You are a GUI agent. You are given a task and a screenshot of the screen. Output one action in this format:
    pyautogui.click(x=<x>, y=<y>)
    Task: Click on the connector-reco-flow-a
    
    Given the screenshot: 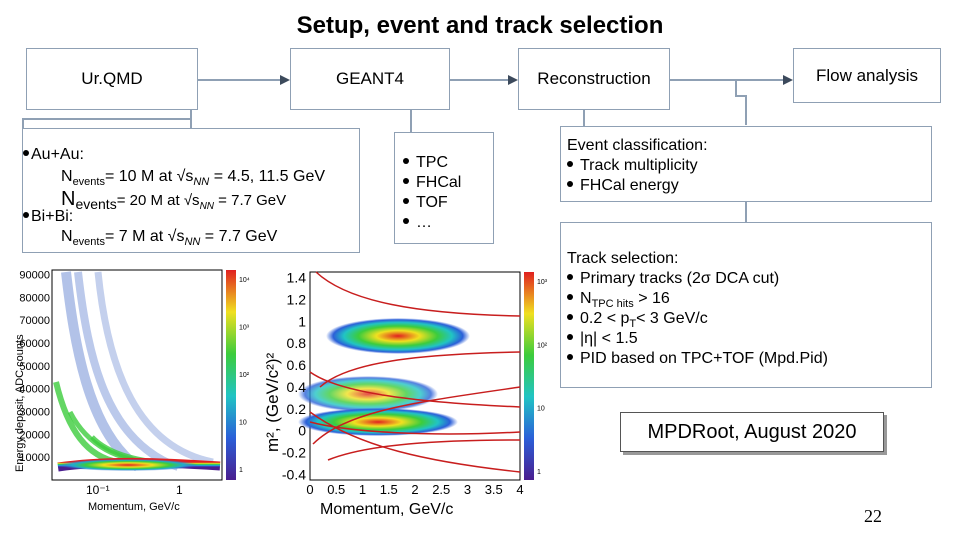 What is the action you would take?
    pyautogui.click(x=736, y=88)
    